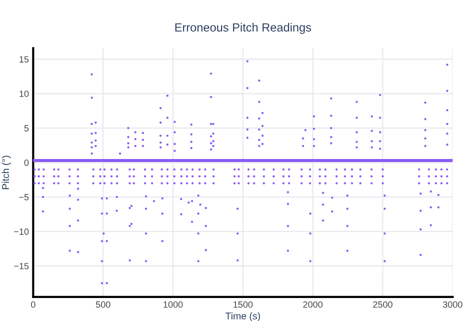 Image resolution: width=474 pixels, height=321 pixels. What do you see at coordinates (24, 59) in the screenshot?
I see `y-tick-label: 15` at bounding box center [24, 59].